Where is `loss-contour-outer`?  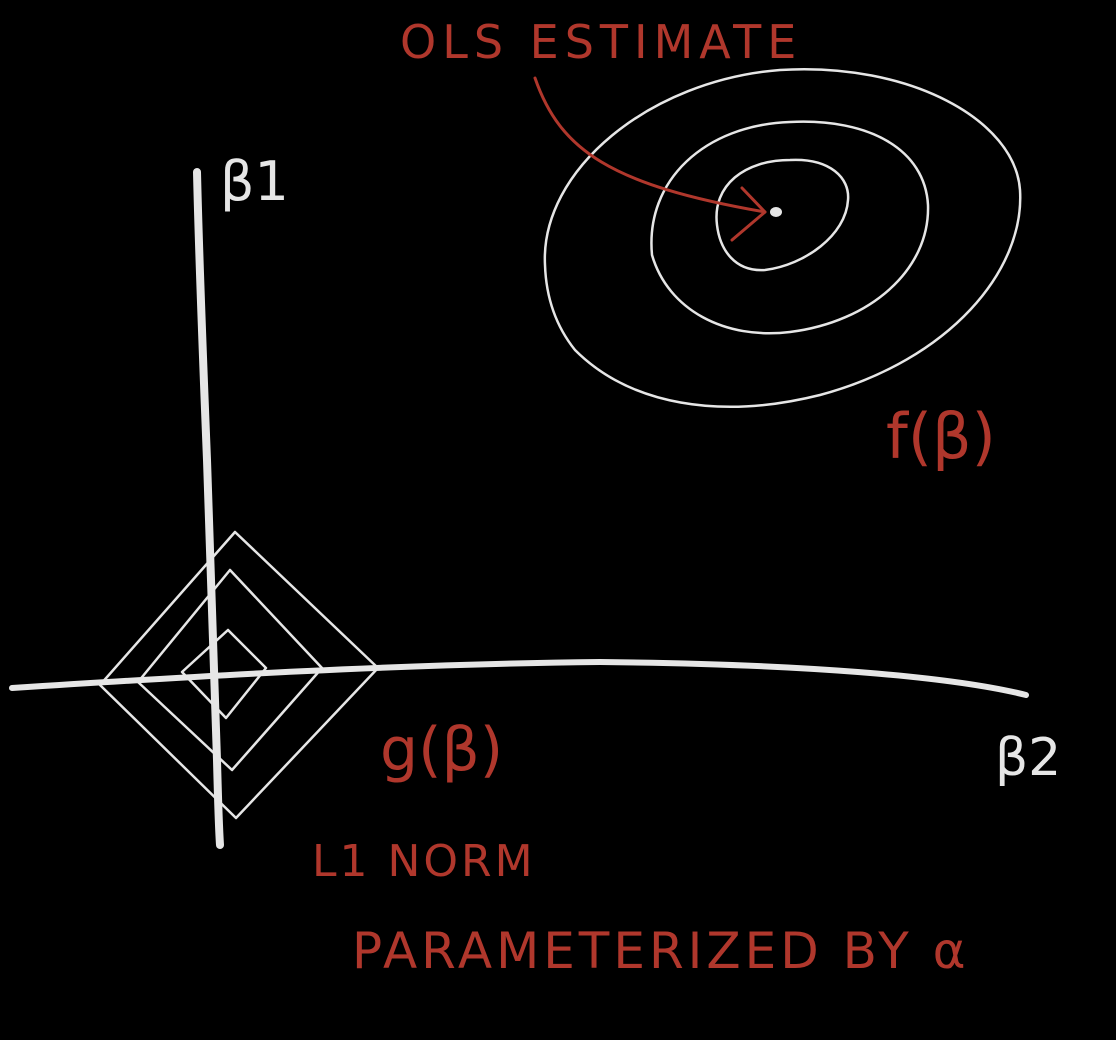 loss-contour-outer is located at coordinates (782, 238).